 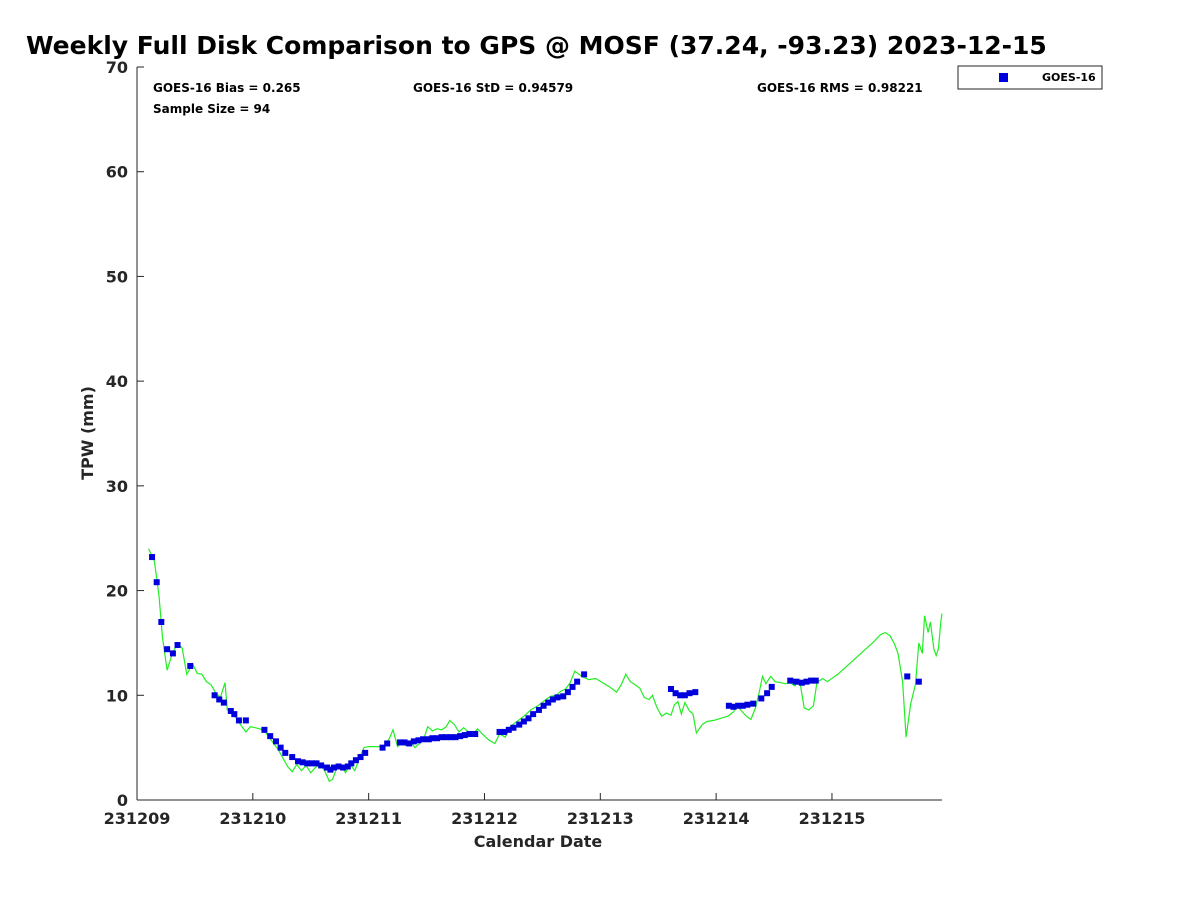 What do you see at coordinates (211, 109) in the screenshot?
I see `sample-size-stat: Sample Size = 94` at bounding box center [211, 109].